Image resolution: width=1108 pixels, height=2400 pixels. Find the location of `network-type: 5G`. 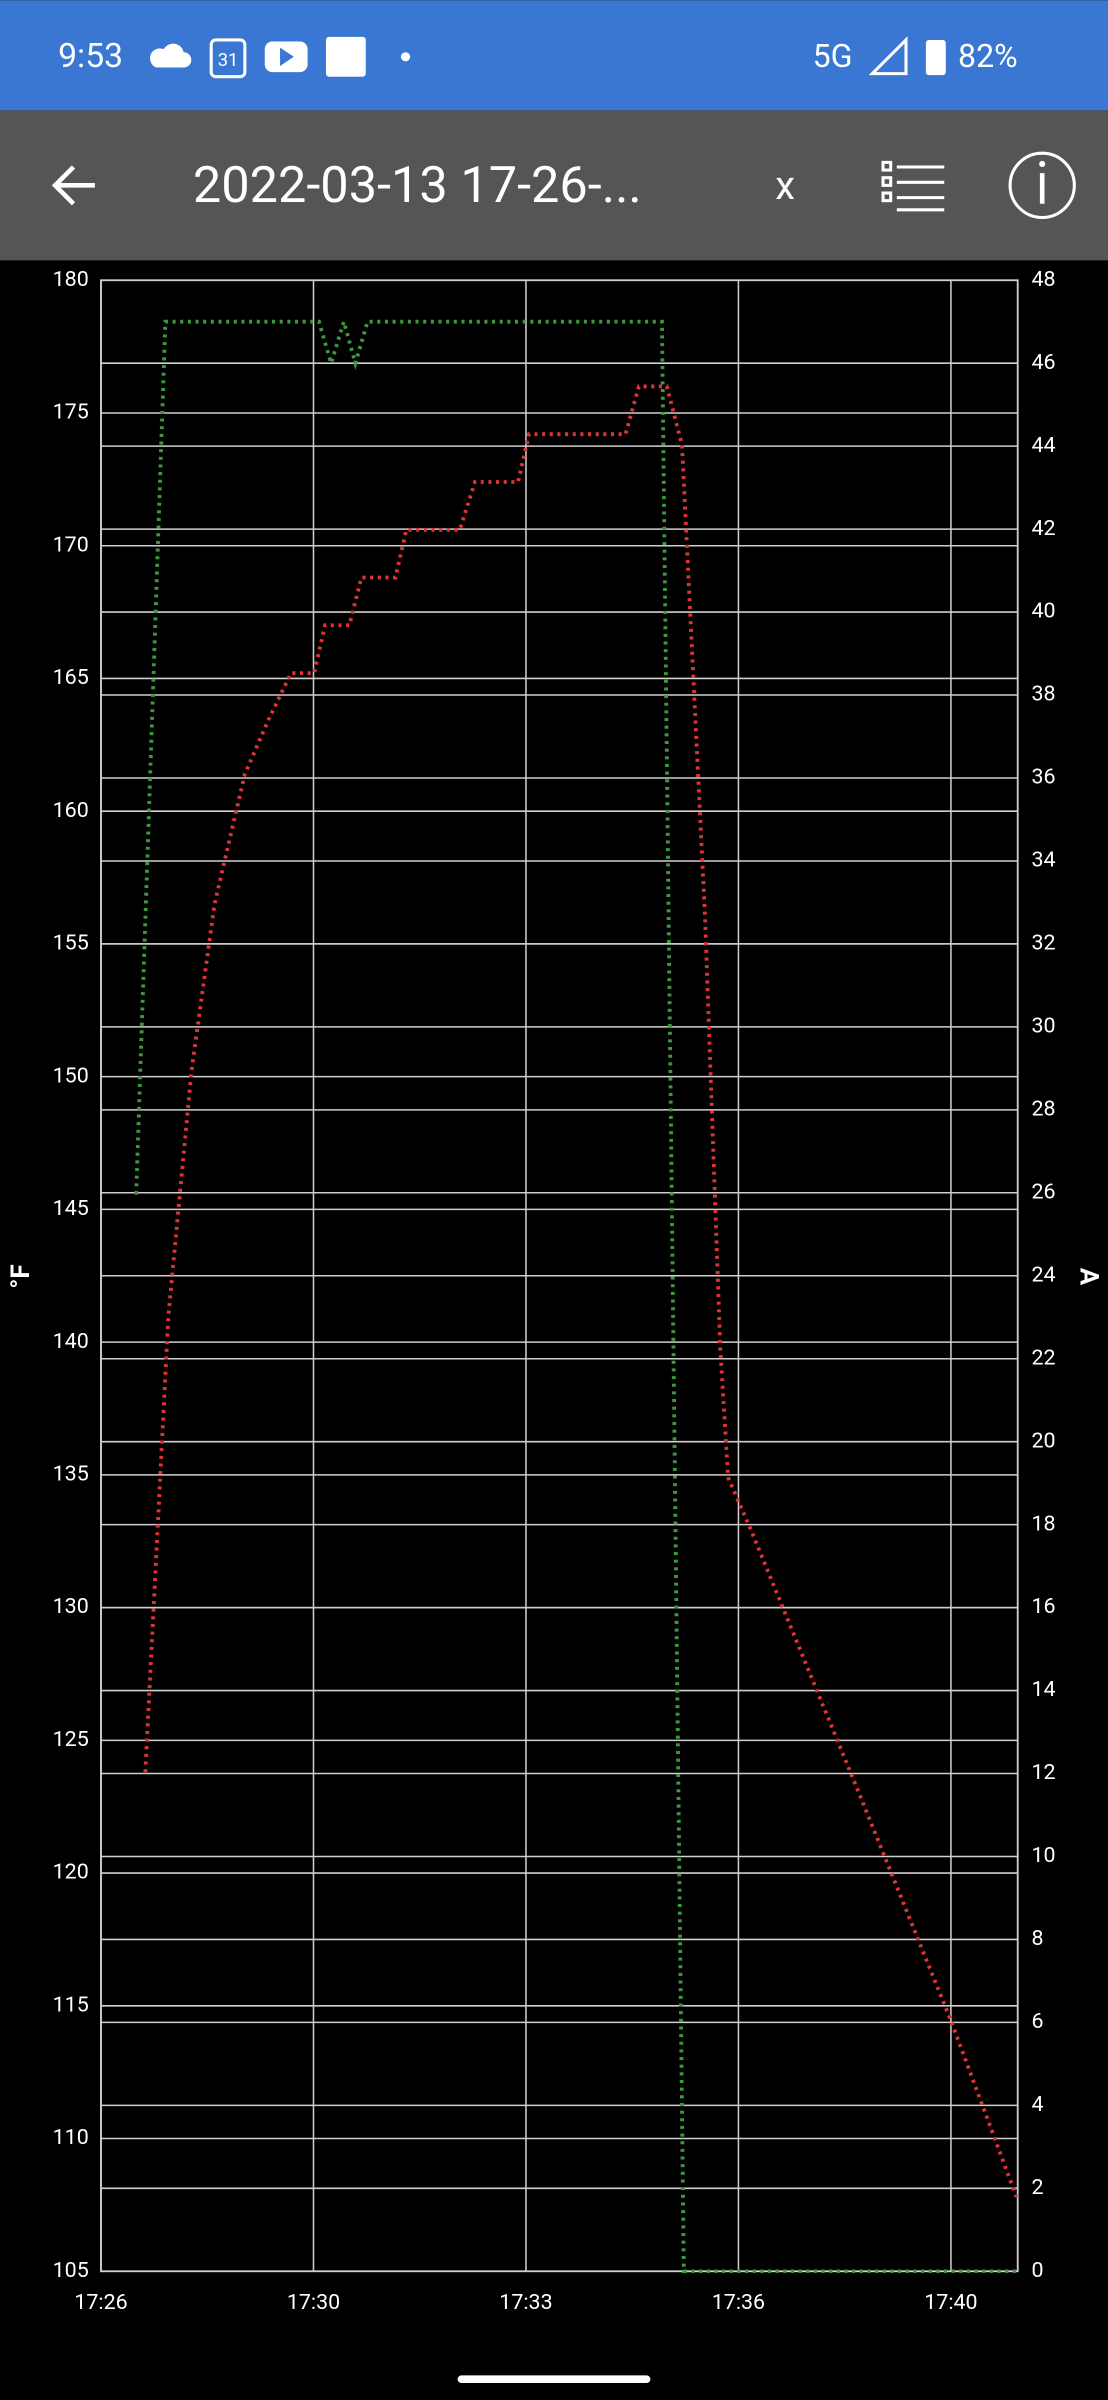

network-type: 5G is located at coordinates (833, 56).